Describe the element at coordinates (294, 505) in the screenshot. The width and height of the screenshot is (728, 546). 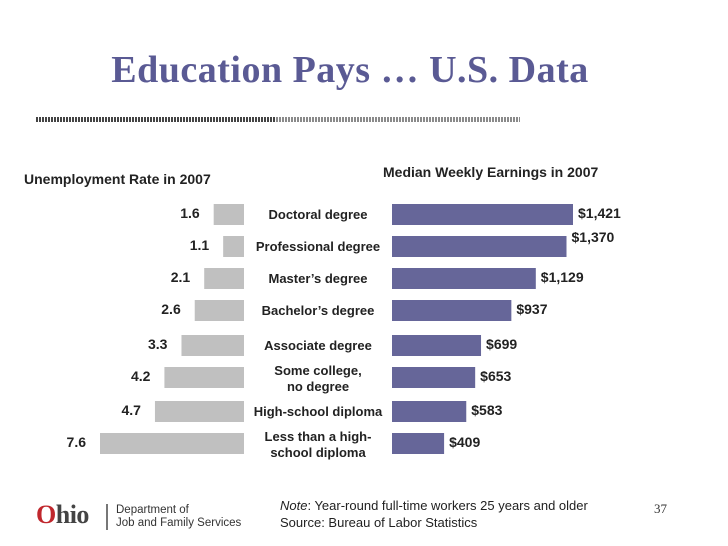
I see `note-label: Note` at that location.